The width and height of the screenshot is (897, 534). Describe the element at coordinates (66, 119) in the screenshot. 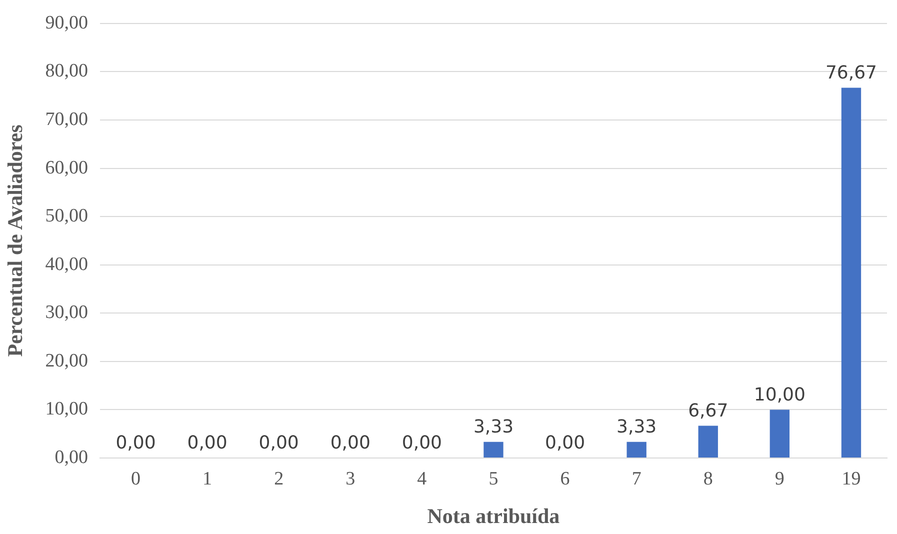

I see `y-tick-label: 70,00` at that location.